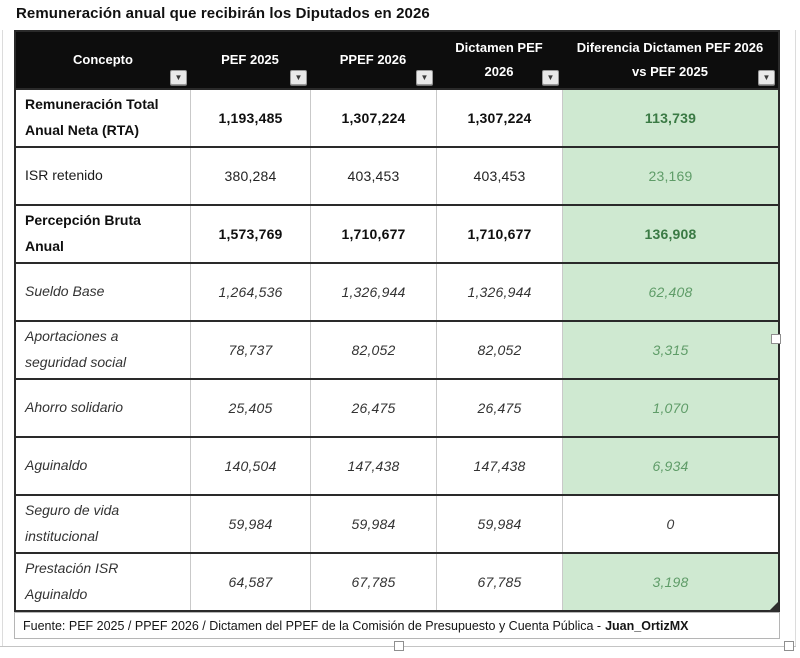 The height and width of the screenshot is (658, 800). I want to click on dictamen-pef-2026-cell: 1,307,224, so click(499, 118).